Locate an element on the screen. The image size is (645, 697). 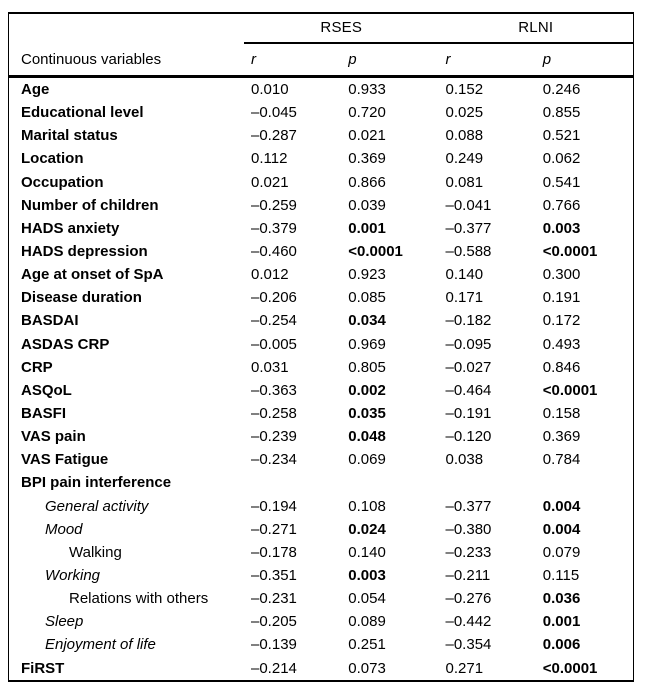
cell-rses-p: 0.034 is located at coordinates (367, 321).